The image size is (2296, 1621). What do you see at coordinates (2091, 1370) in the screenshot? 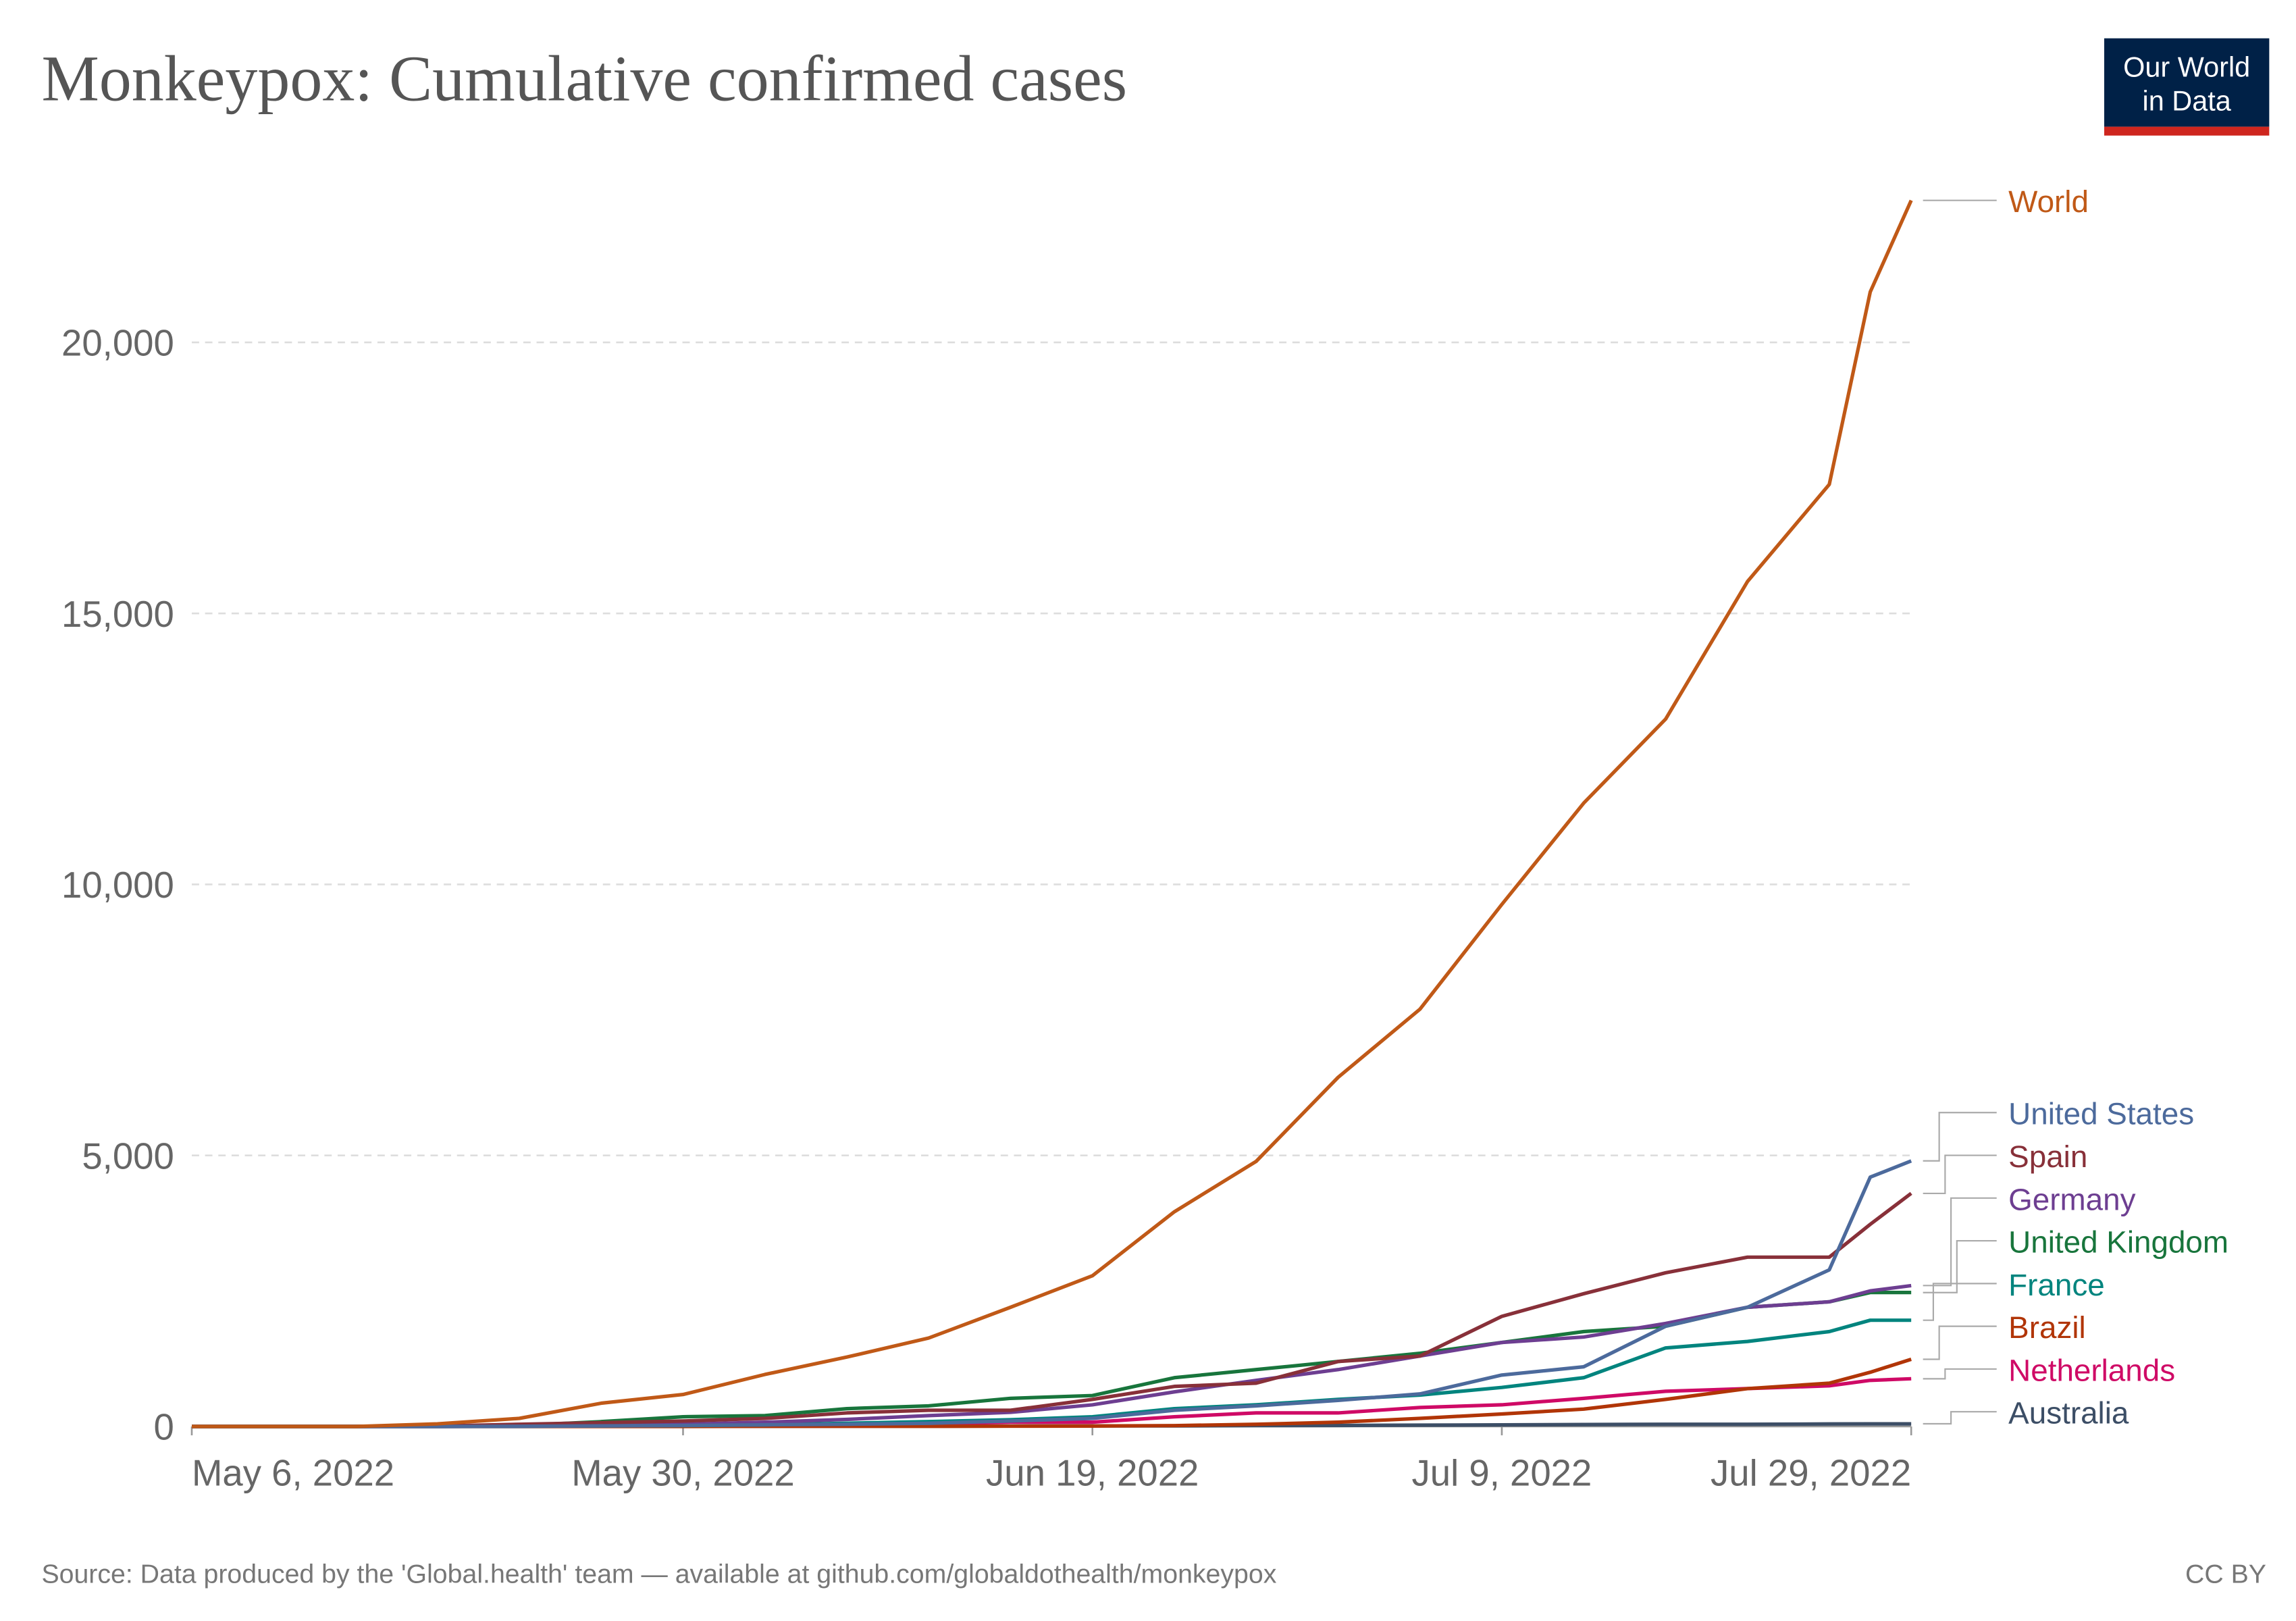
I see `legend-label: Netherlands` at bounding box center [2091, 1370].